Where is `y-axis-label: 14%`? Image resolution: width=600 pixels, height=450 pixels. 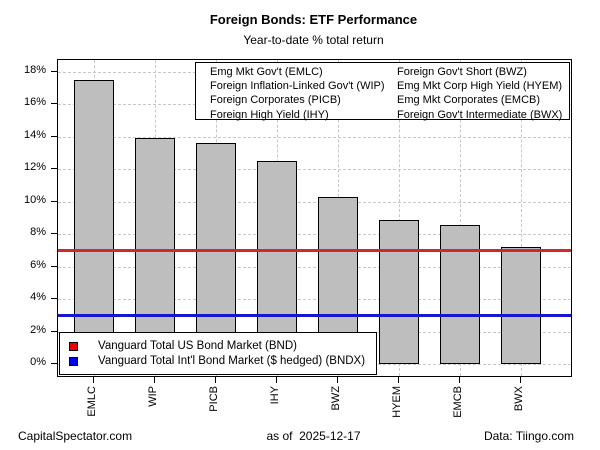 y-axis-label: 14% is located at coordinates (34, 134).